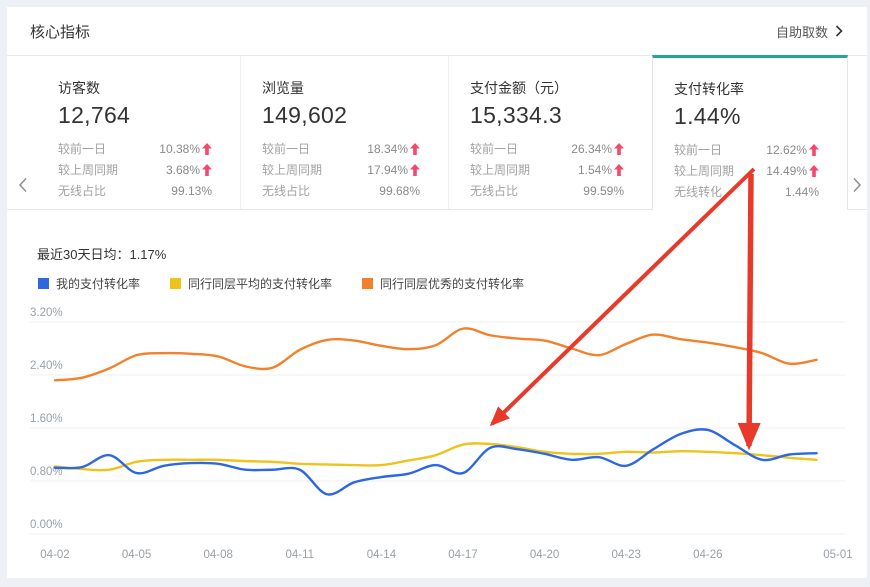  What do you see at coordinates (462, 555) in the screenshot?
I see `svg-text: 04-17` at bounding box center [462, 555].